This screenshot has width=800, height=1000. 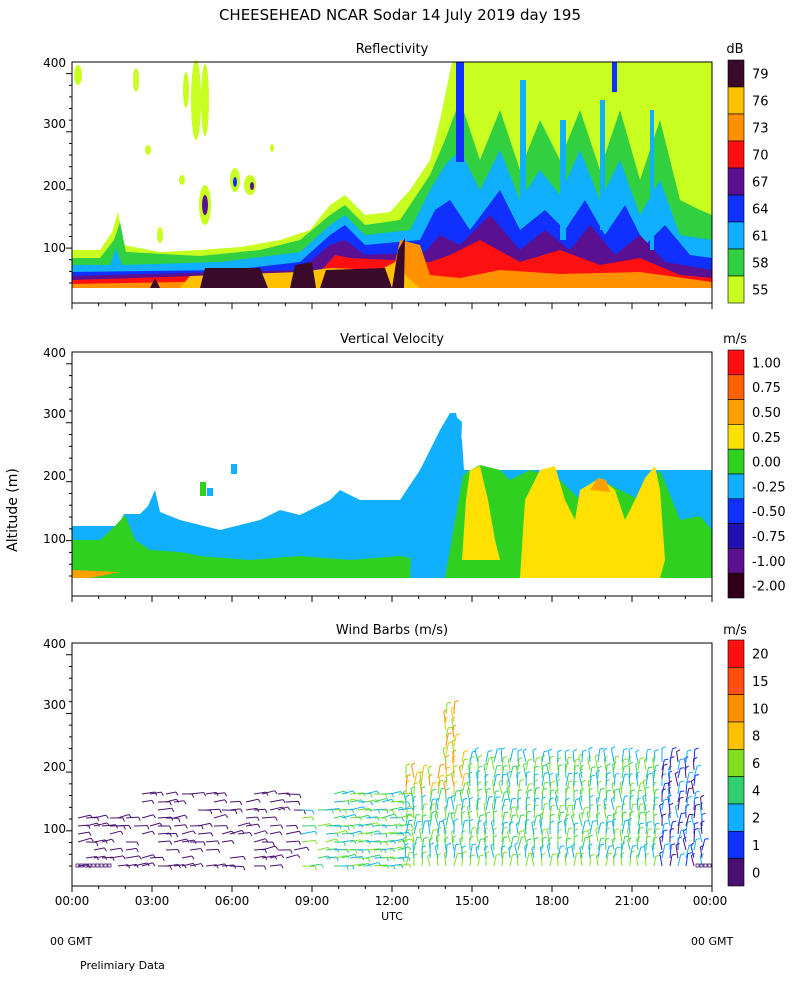 I want to click on colorbar-label: 1.00, so click(x=766, y=363).